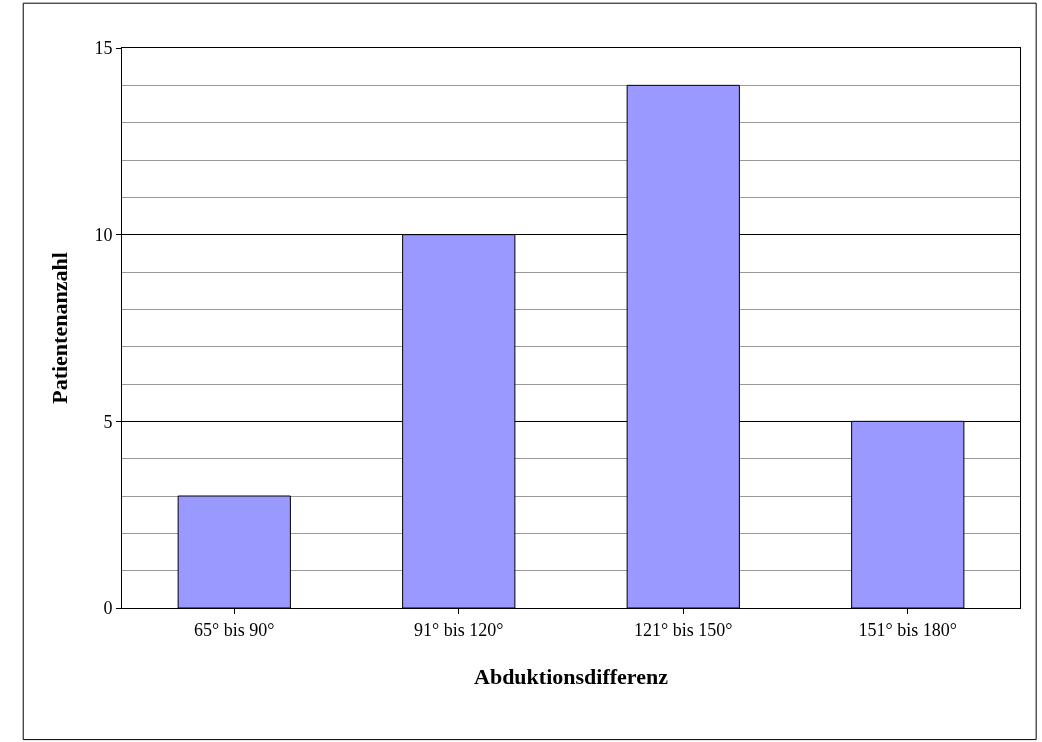 Image resolution: width=1042 pixels, height=742 pixels. Describe the element at coordinates (103, 48) in the screenshot. I see `y-tick-label: 15` at that location.